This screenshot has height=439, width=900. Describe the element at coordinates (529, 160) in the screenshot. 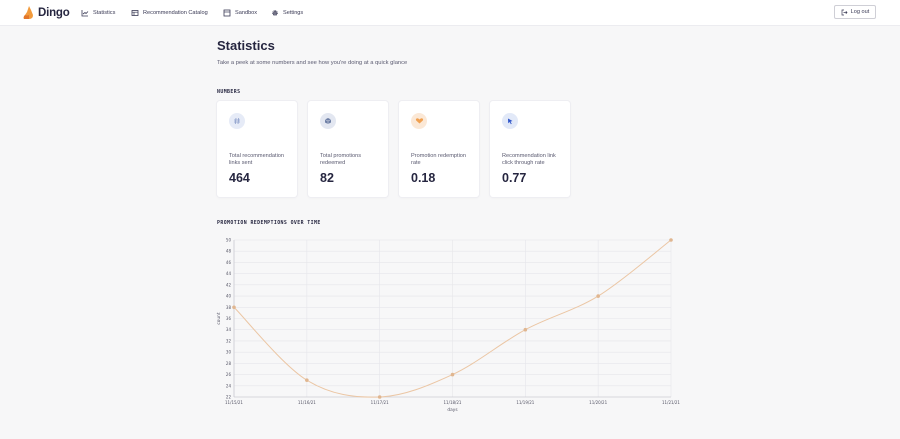

I see `stat-card-label: Recommendation link click through rate` at that location.